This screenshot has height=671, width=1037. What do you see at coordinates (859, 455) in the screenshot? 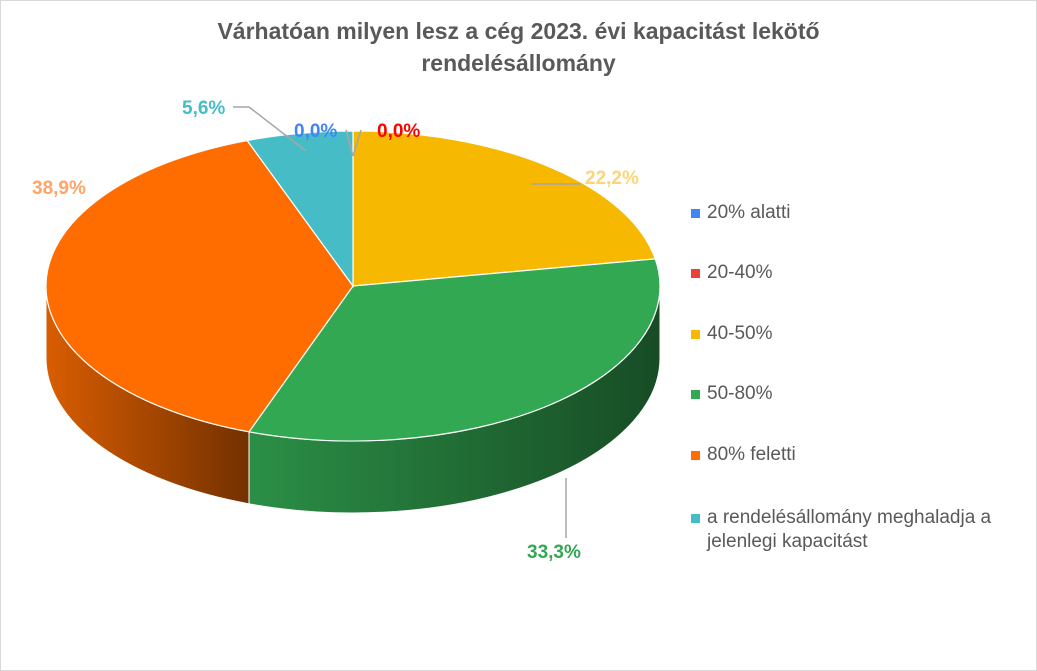
I see `legend-item-4: 80% feletti` at bounding box center [859, 455].